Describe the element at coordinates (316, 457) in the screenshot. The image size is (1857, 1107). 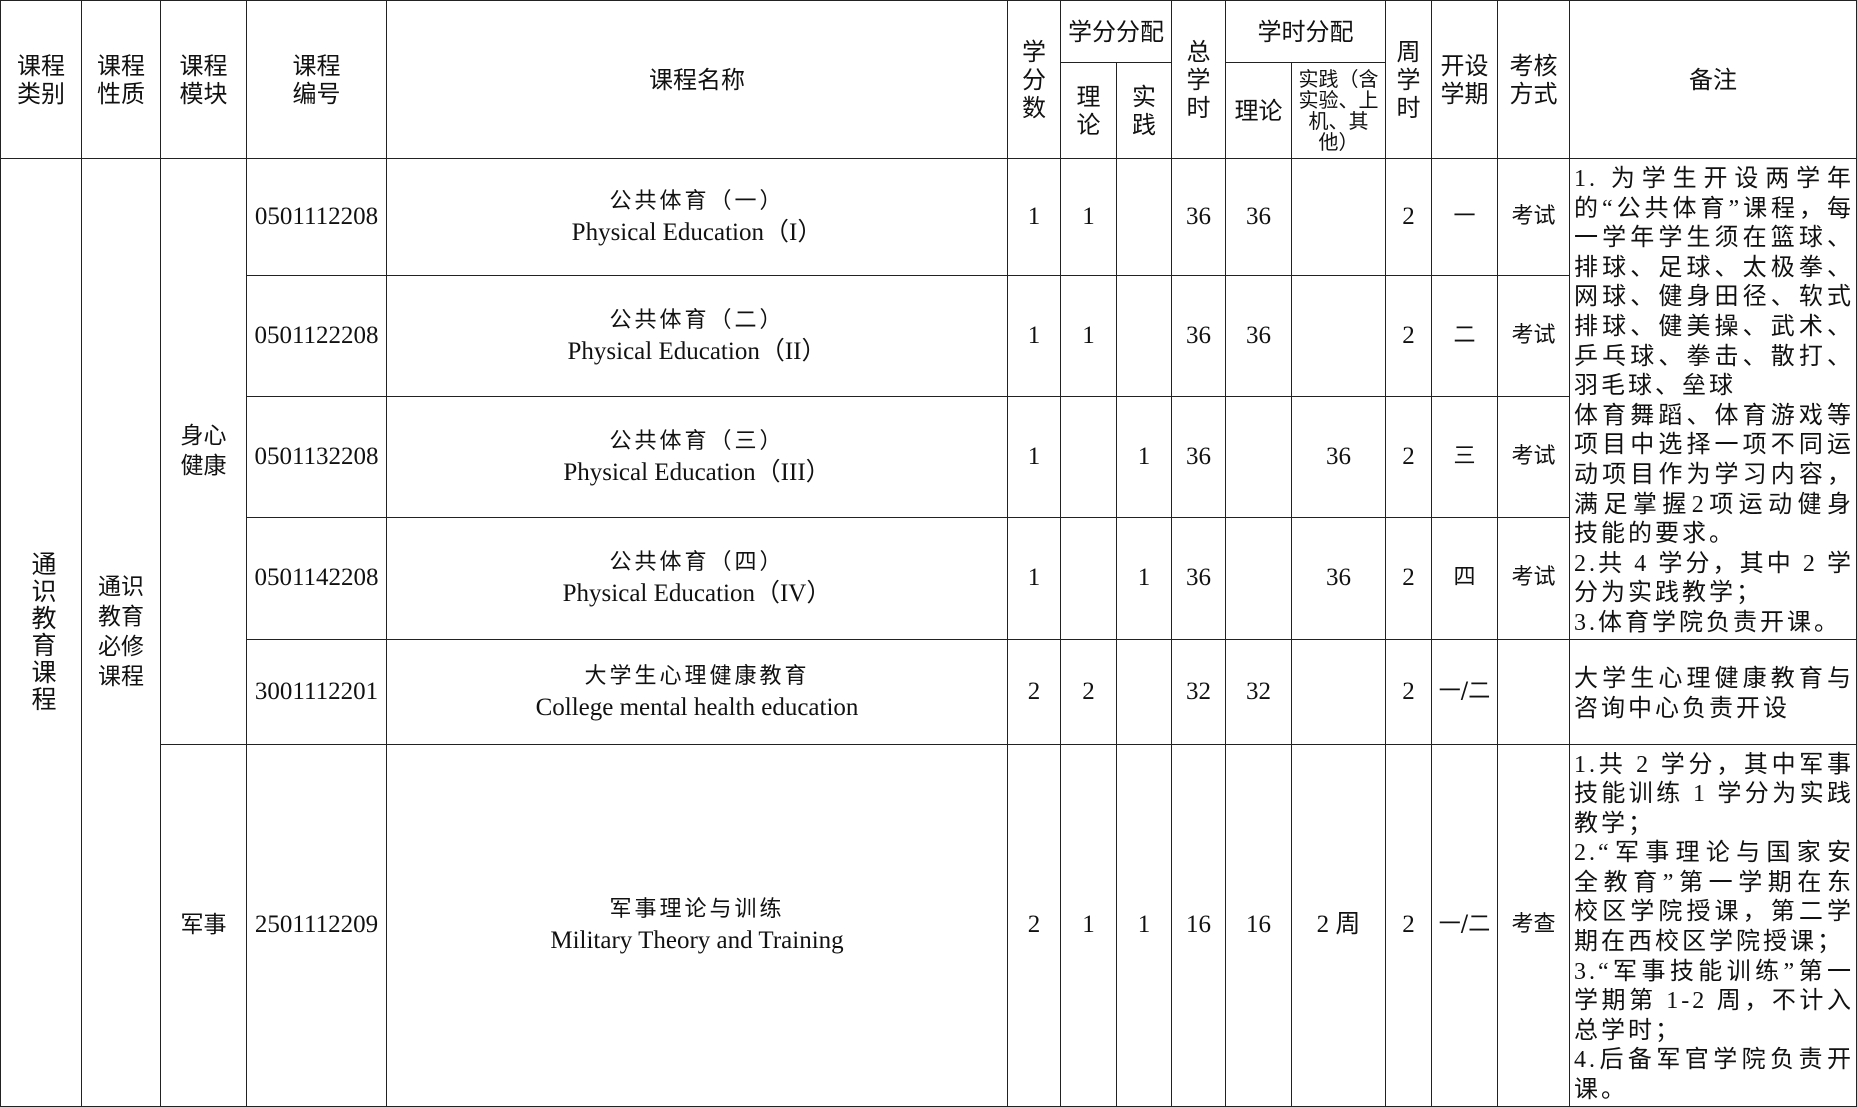
I see `cell-code: 0501132208` at that location.